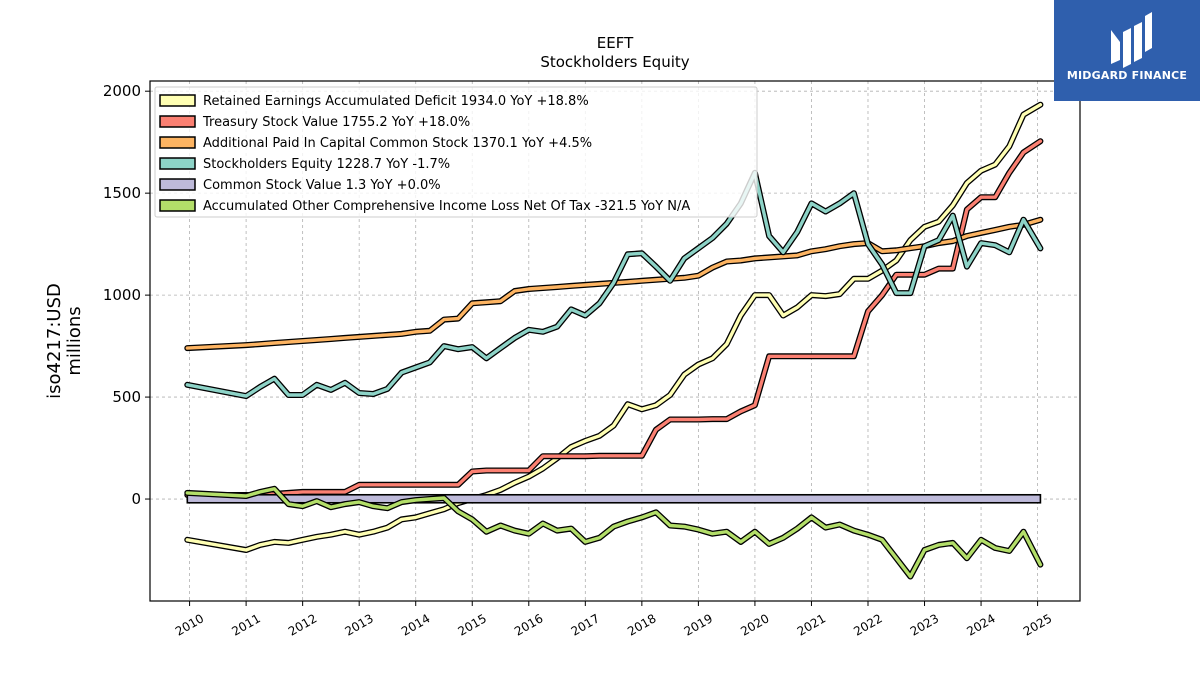 The width and height of the screenshot is (1200, 675). I want to click on y-tick-label: 2000, so click(122, 91).